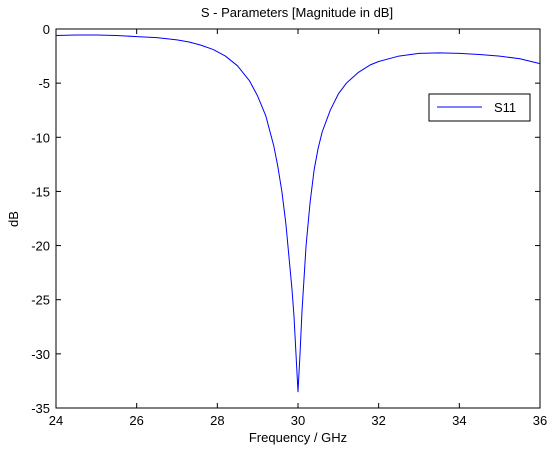 This screenshot has width=547, height=452. I want to click on y-tick-label: -35, so click(40, 408).